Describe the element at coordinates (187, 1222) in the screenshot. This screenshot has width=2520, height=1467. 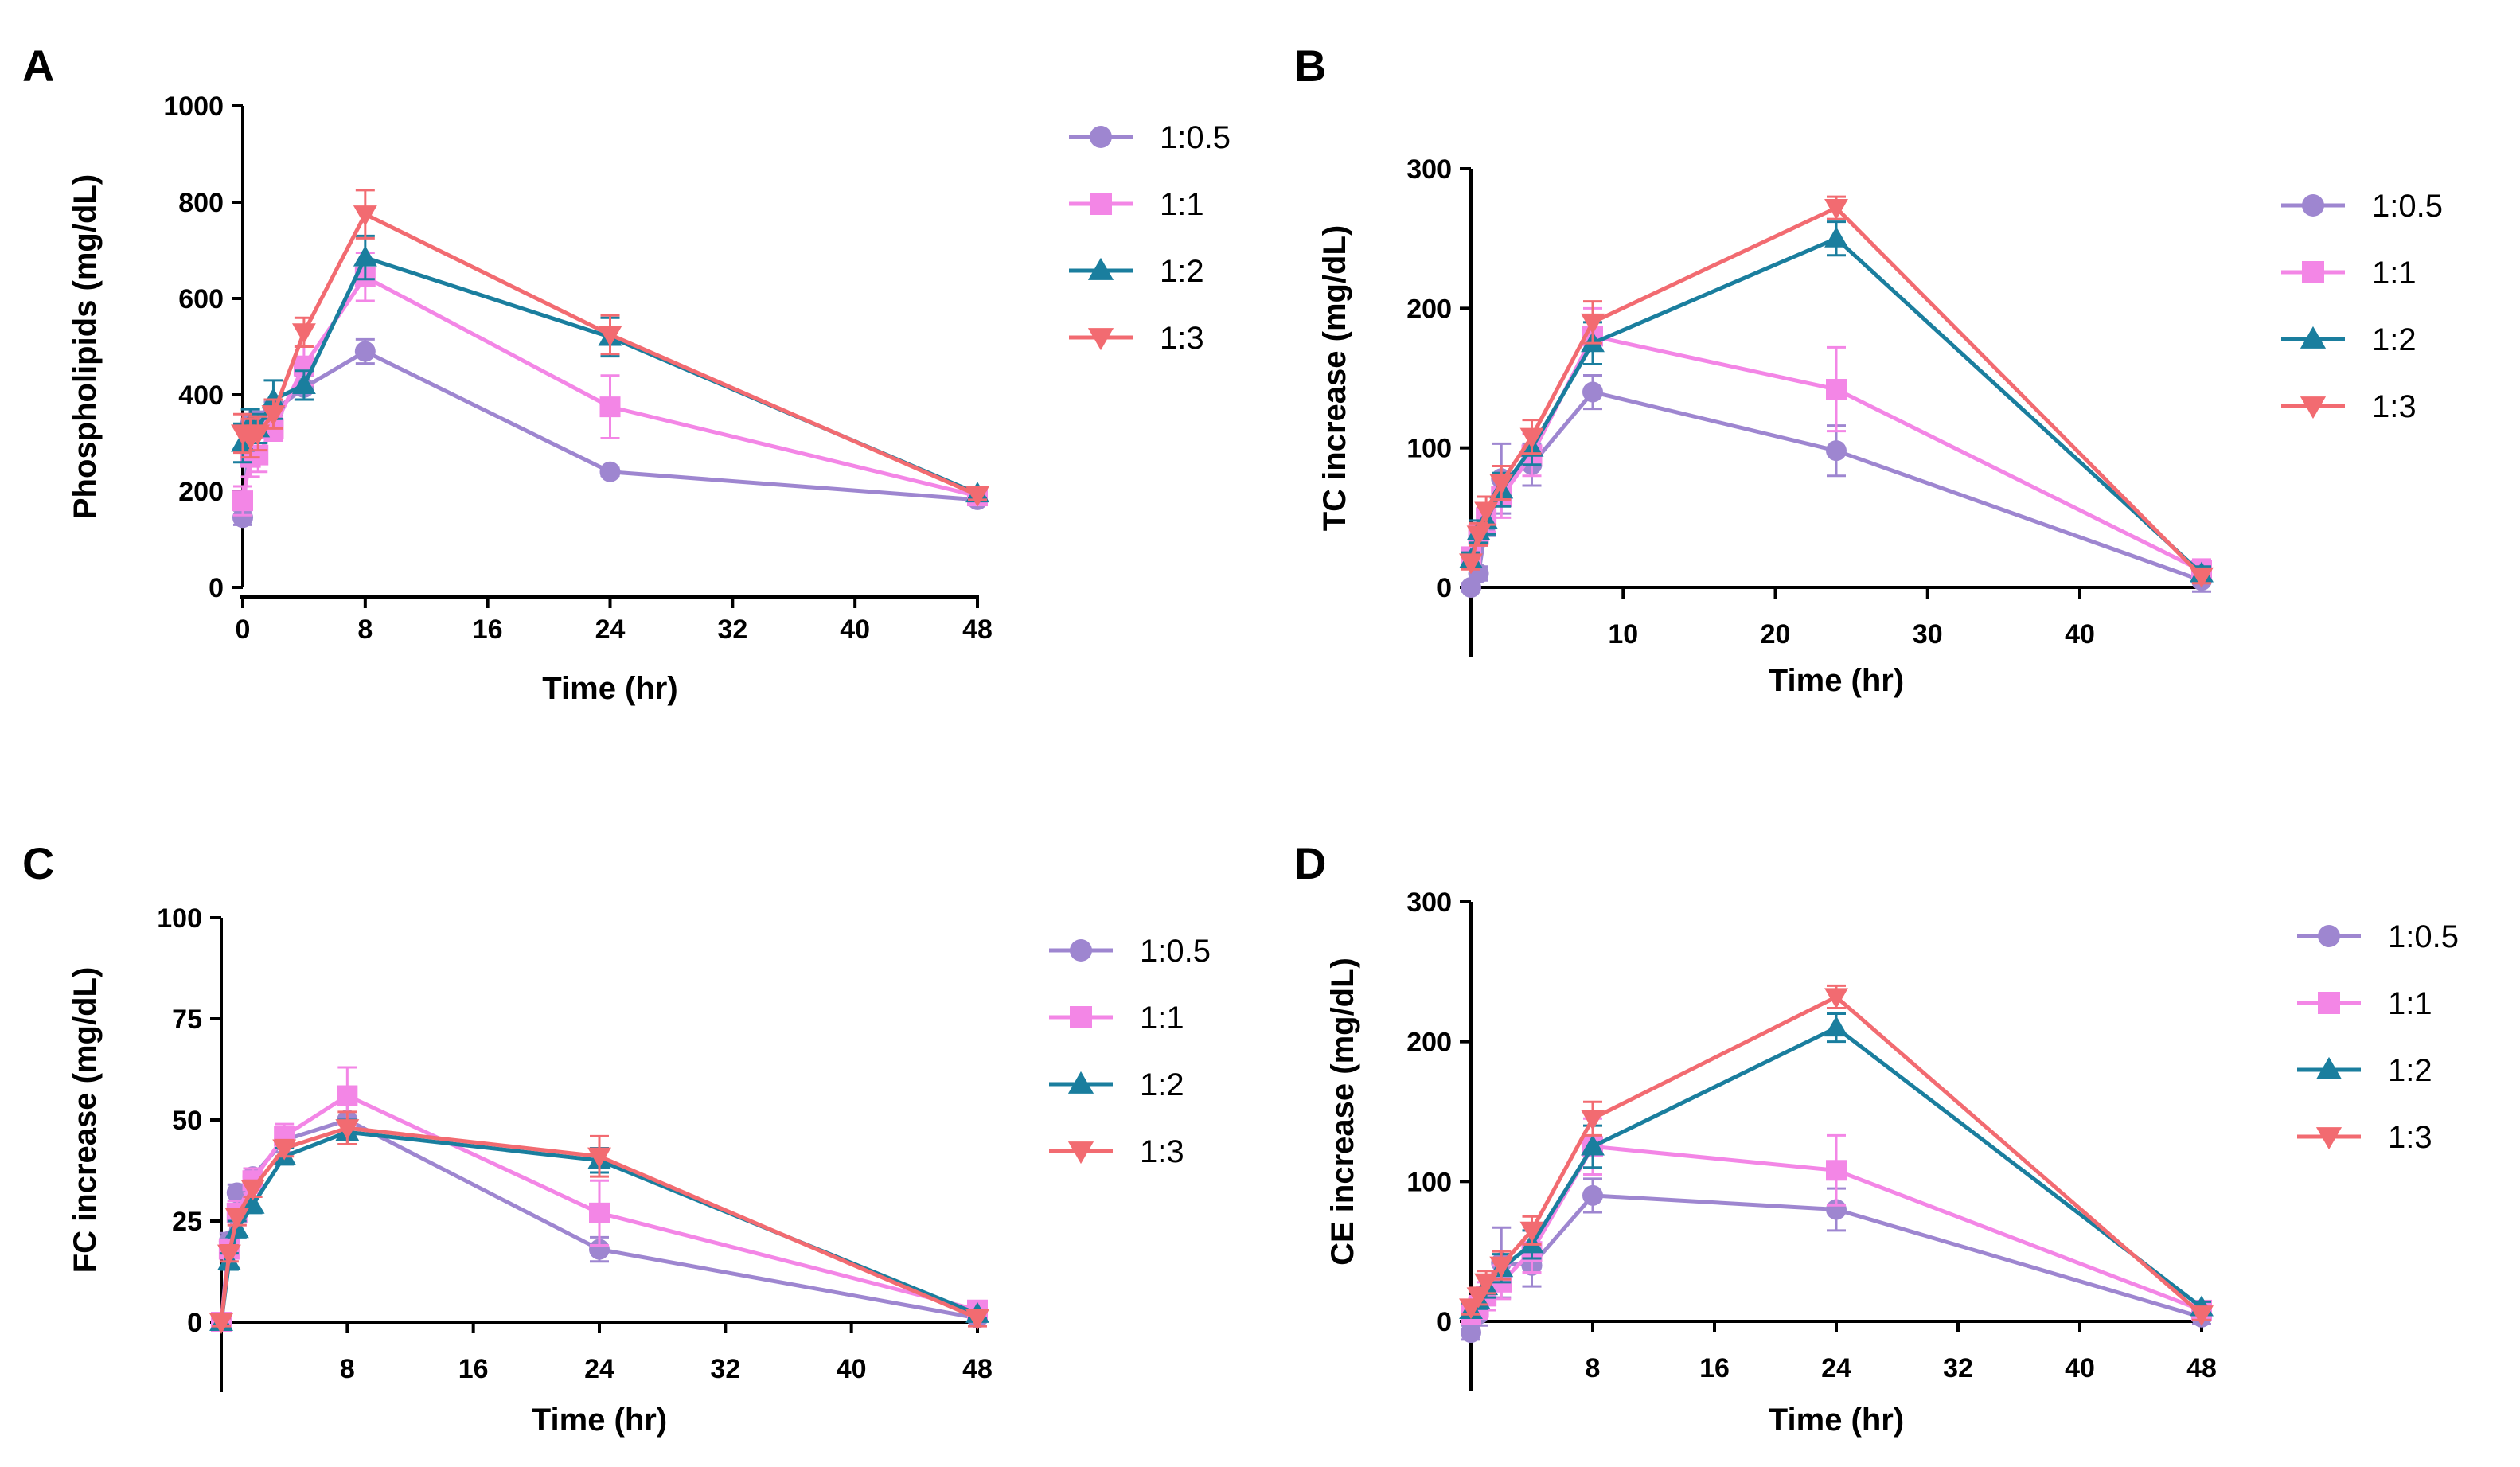
I see `y-tick-label: 25` at that location.